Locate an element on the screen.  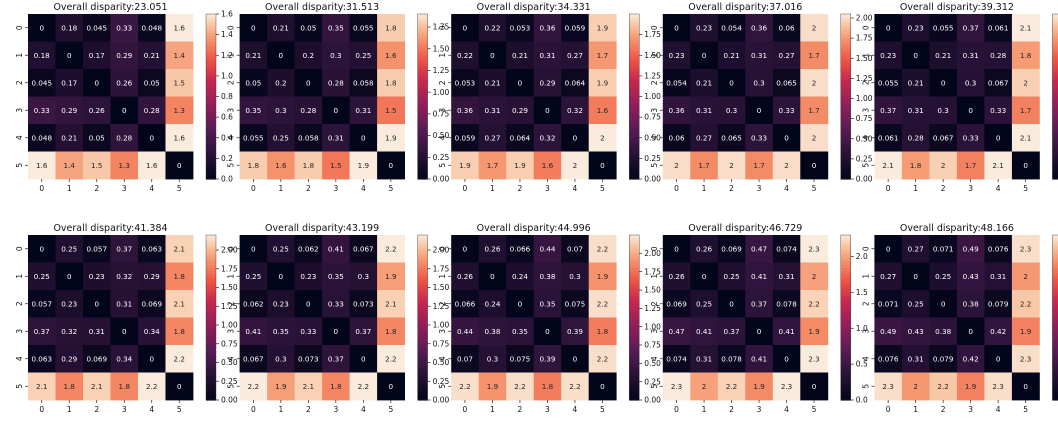
cell-value-label: 0.074 is located at coordinates (786, 248).